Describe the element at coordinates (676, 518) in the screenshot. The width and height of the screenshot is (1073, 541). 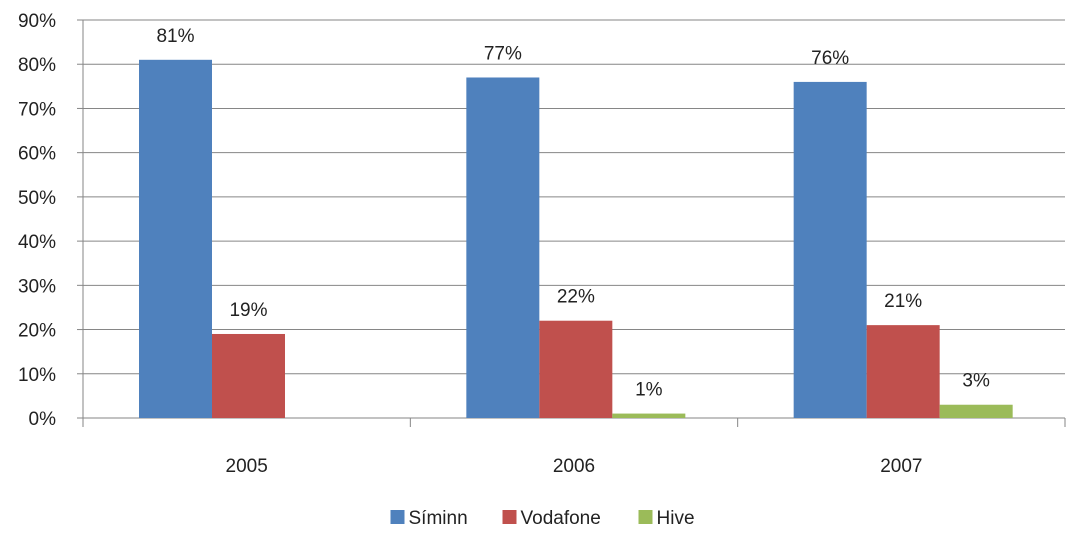
I see `legend-label: Hive` at that location.